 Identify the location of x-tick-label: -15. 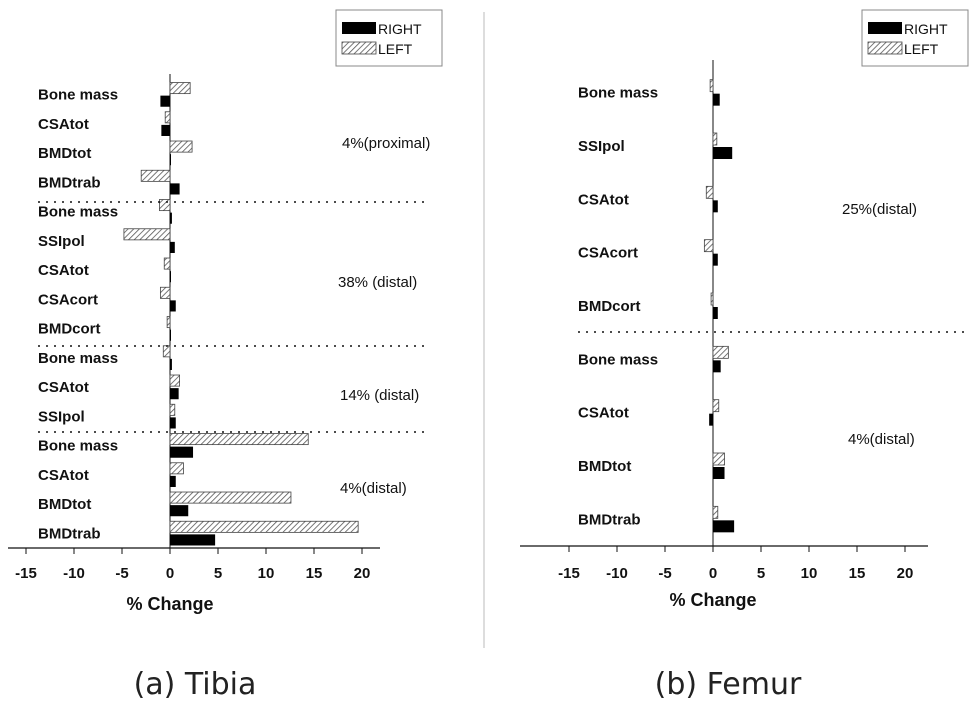
(26, 573).